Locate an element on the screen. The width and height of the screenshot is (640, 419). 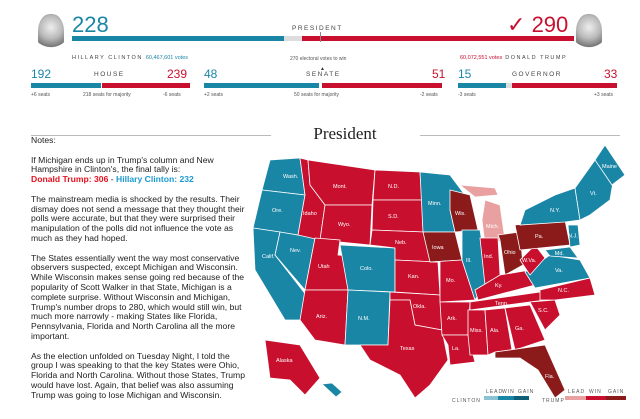
state-minn is located at coordinates (442, 202).